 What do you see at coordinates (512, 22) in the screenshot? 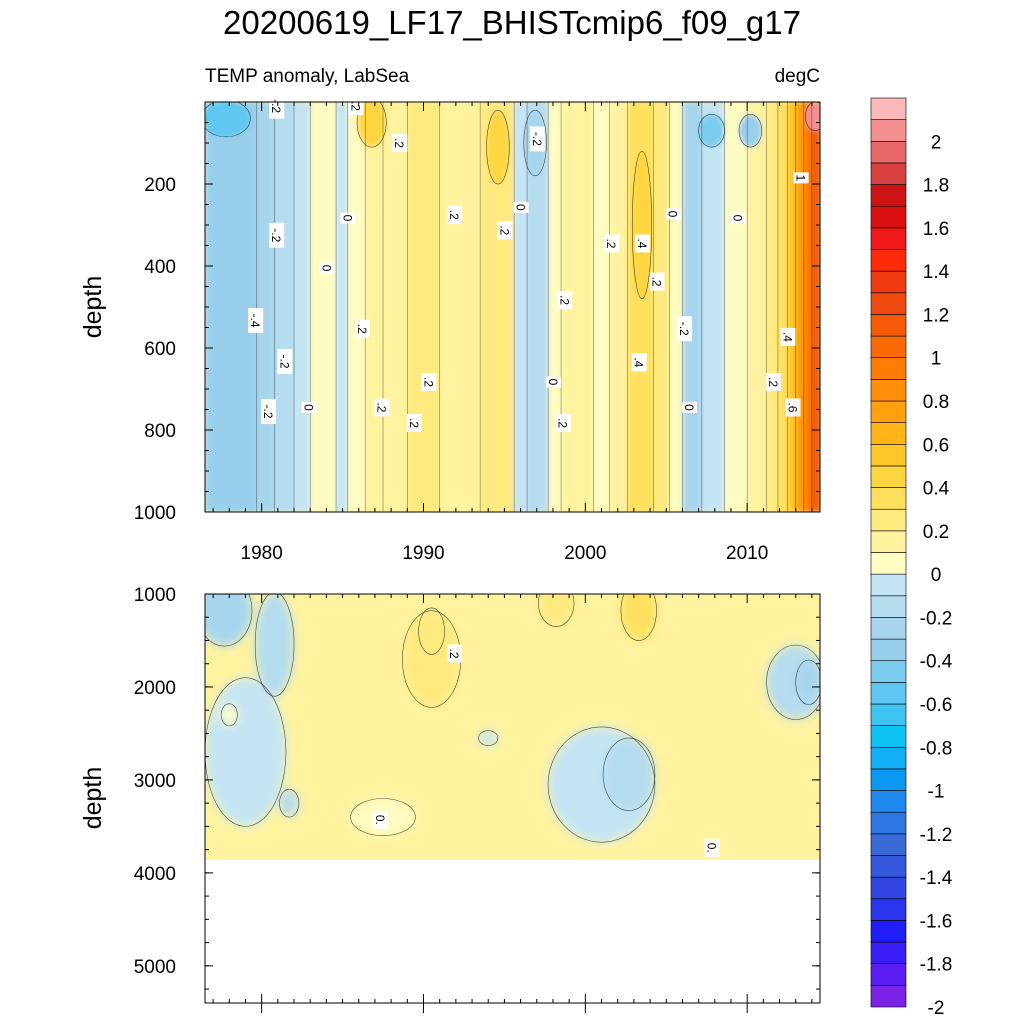
I see `chart-title: 20200619_LF17_BHISTcmip6_f09_g17` at bounding box center [512, 22].